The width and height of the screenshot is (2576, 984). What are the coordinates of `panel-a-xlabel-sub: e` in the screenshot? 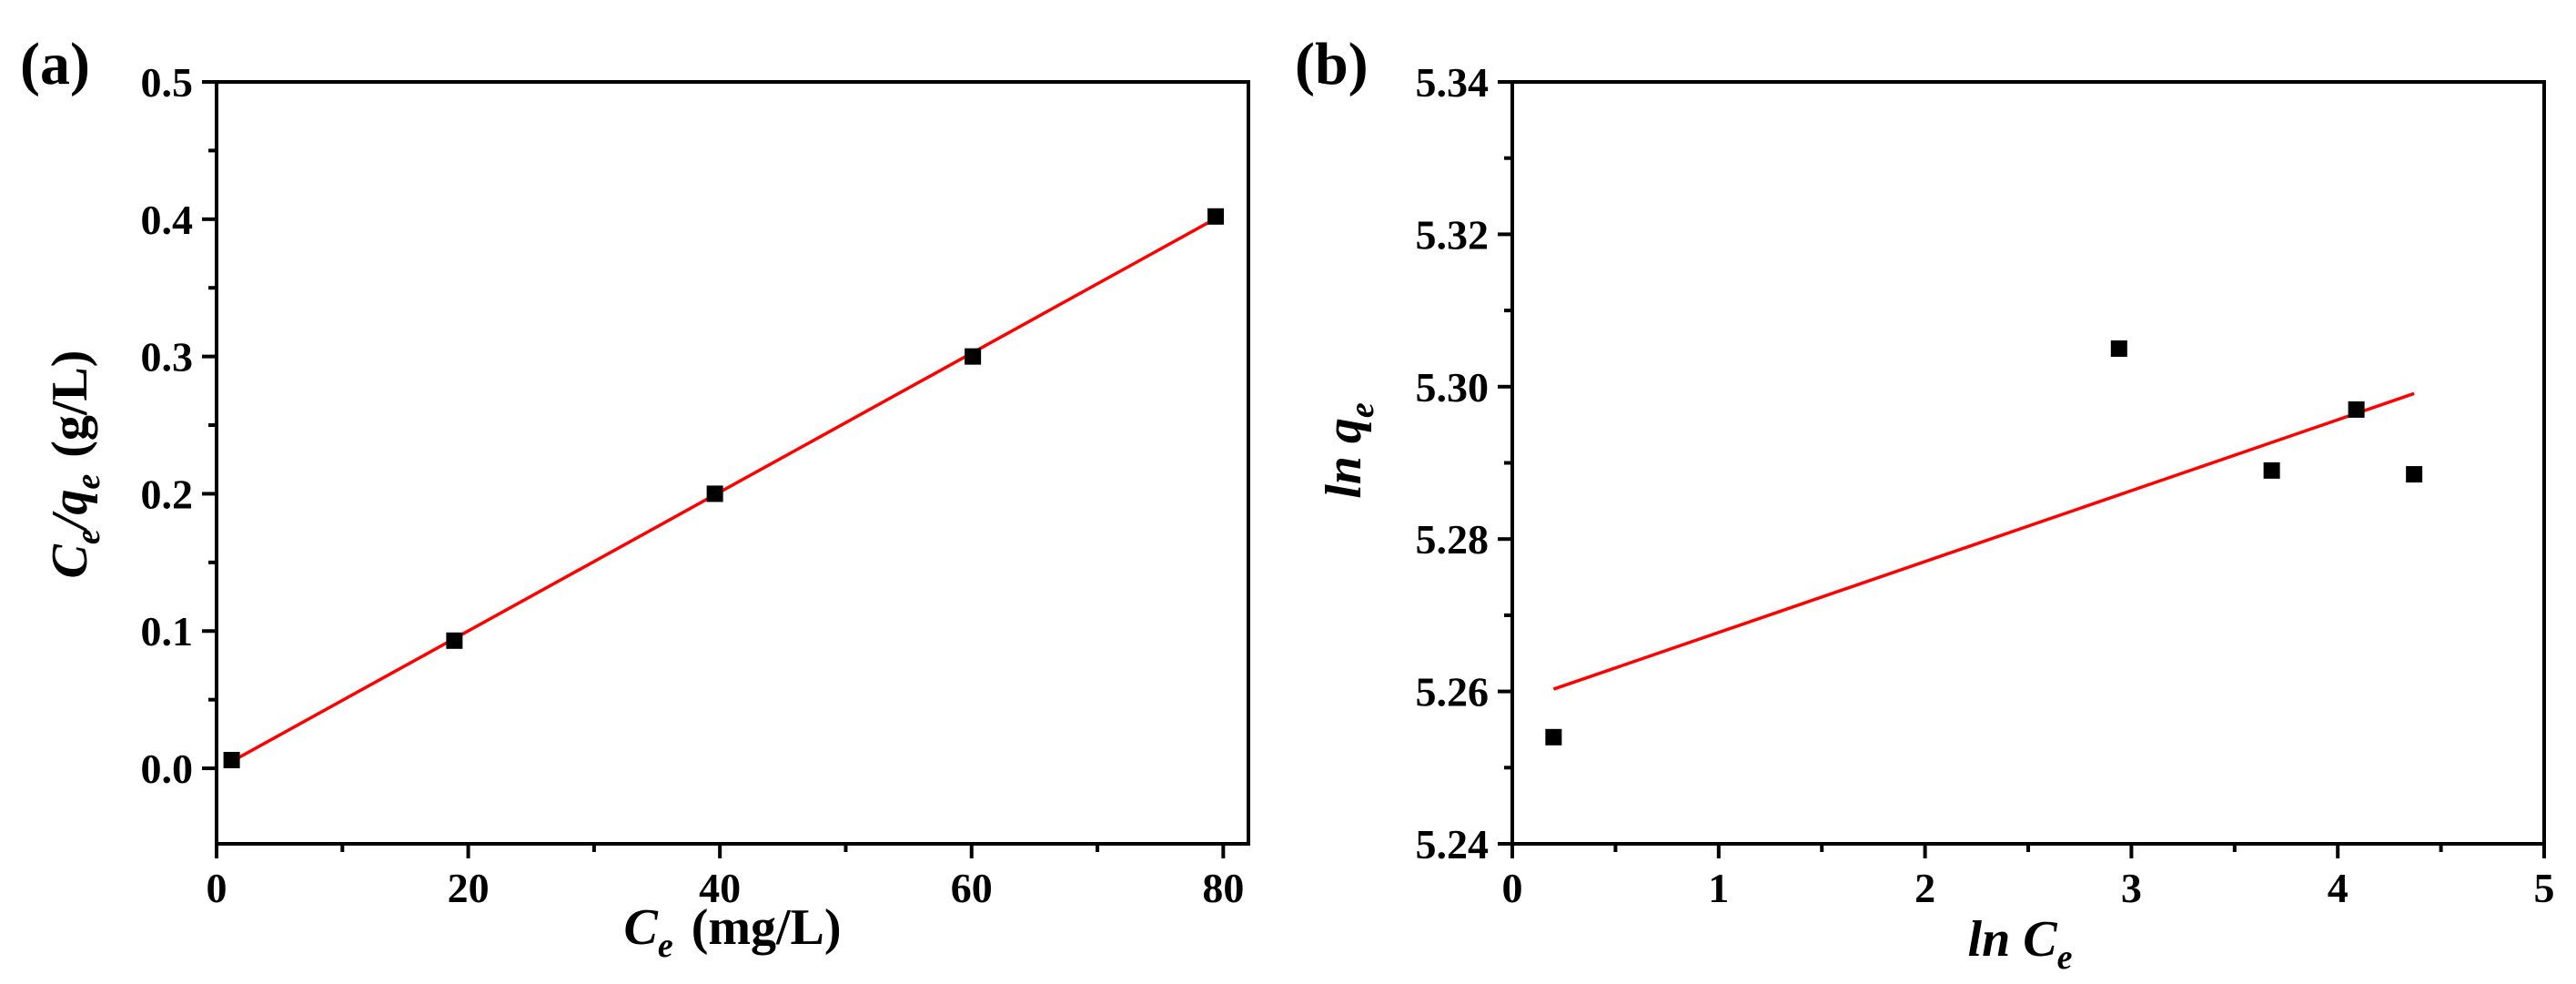 It's located at (665, 946).